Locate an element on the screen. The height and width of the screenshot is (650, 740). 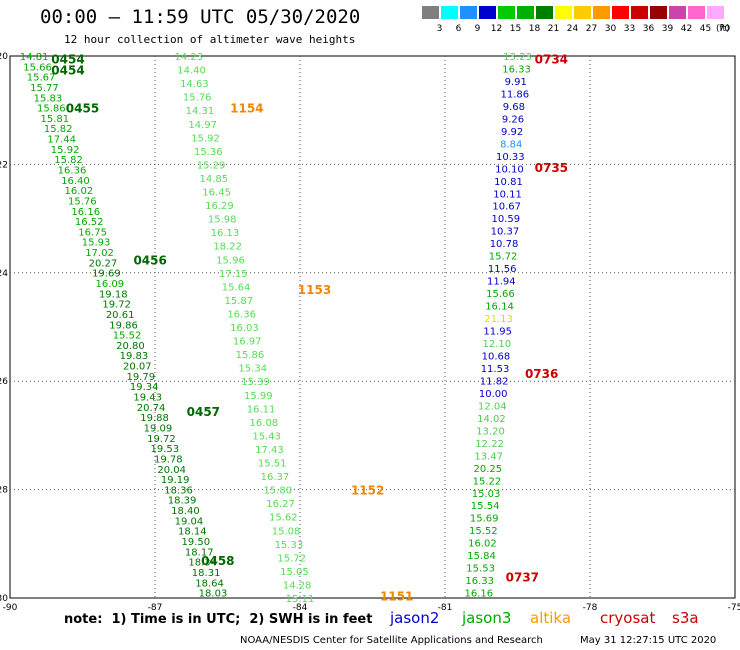
swh-value: 16.11 is located at coordinates (261, 409).